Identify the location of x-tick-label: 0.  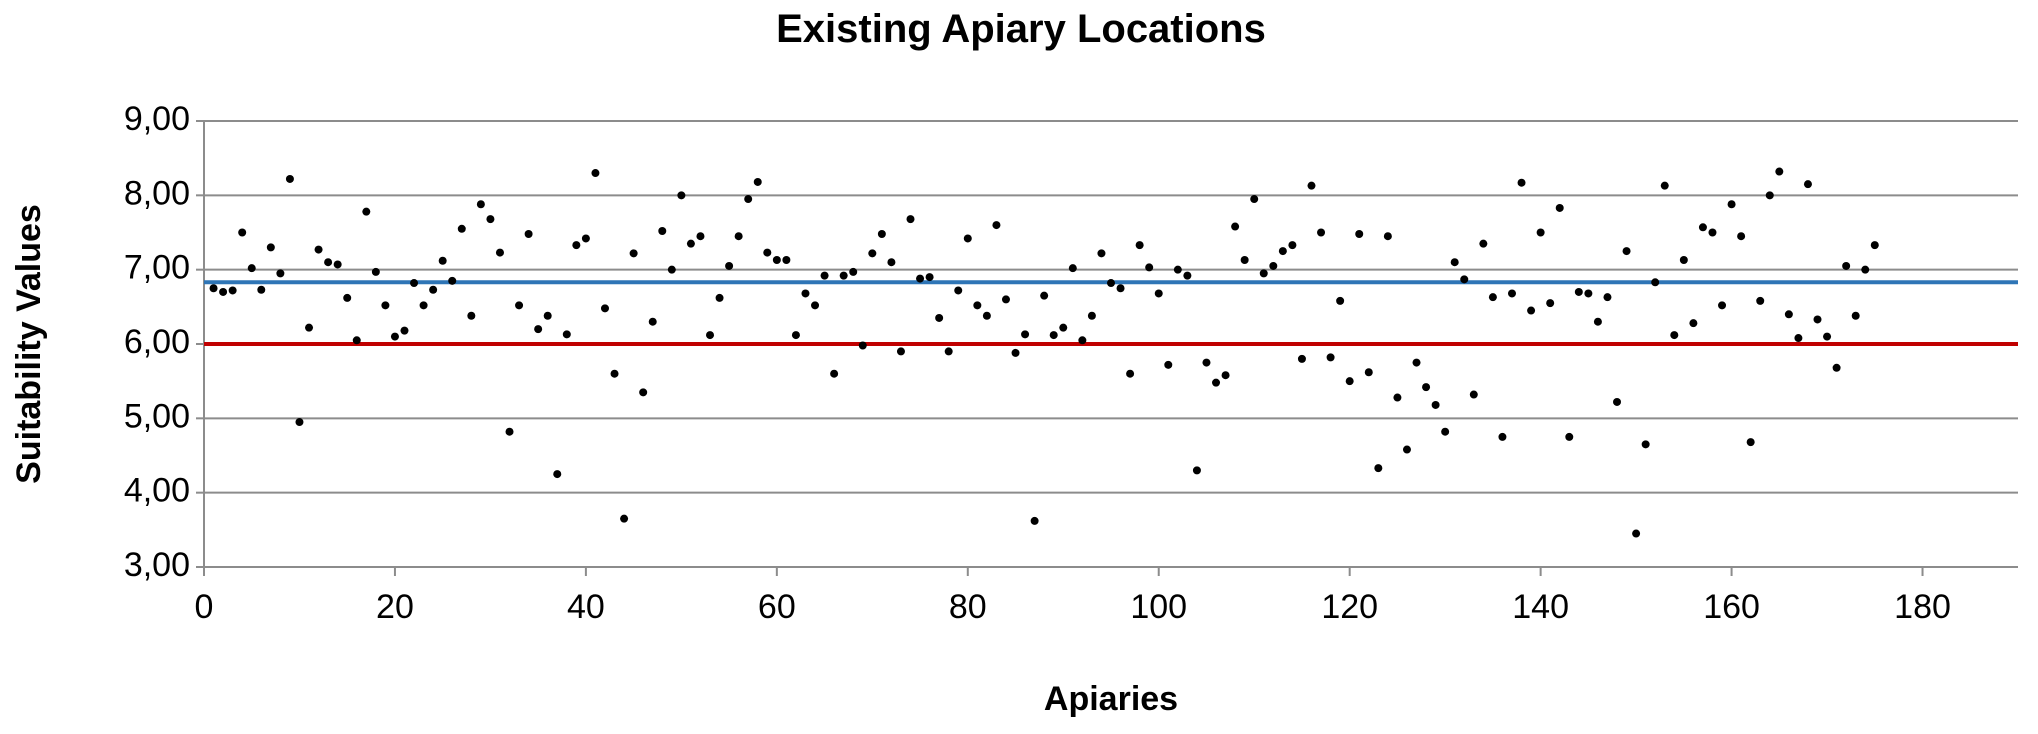
(204, 607).